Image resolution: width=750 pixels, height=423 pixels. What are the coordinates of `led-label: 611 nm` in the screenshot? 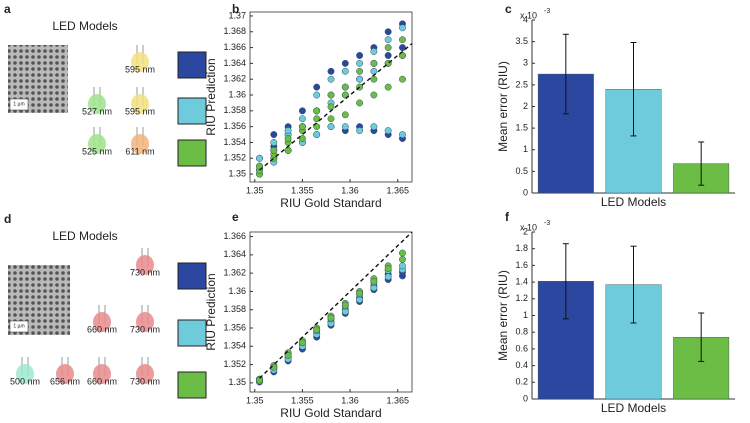 It's located at (139, 151).